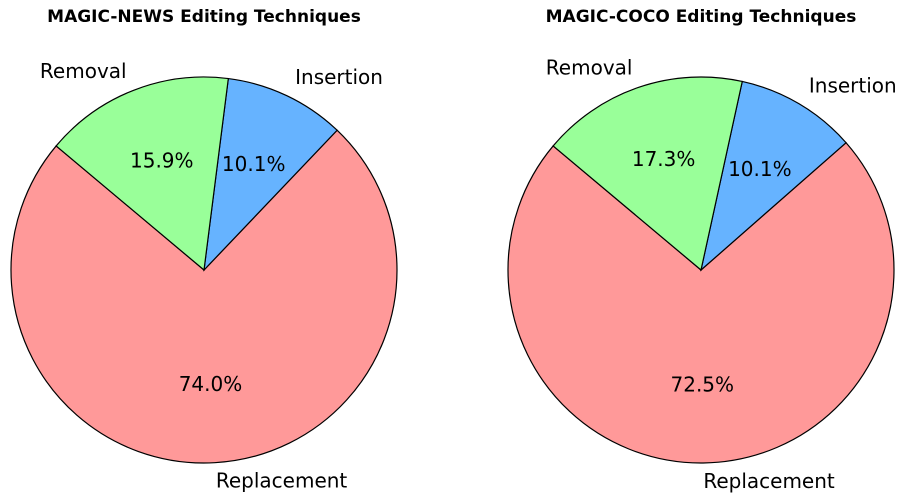  I want to click on chart-title: MAGIC-COCO Editing Techniques, so click(701, 17).